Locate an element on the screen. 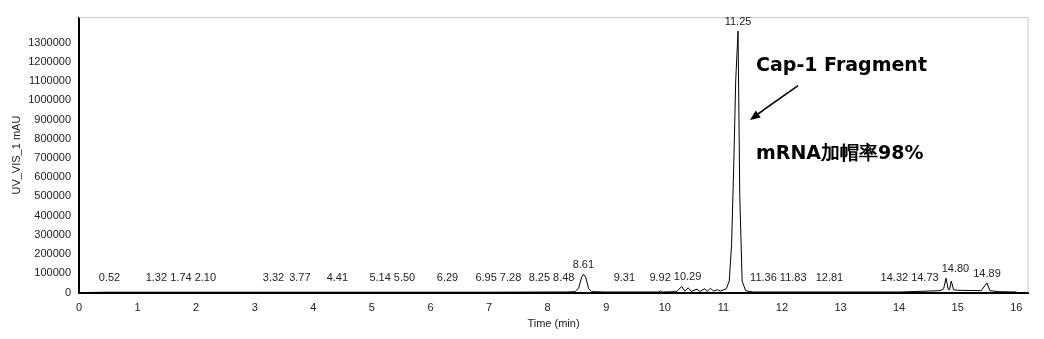 Image resolution: width=1044 pixels, height=339 pixels. y-tick-label: 500000 is located at coordinates (53, 195).